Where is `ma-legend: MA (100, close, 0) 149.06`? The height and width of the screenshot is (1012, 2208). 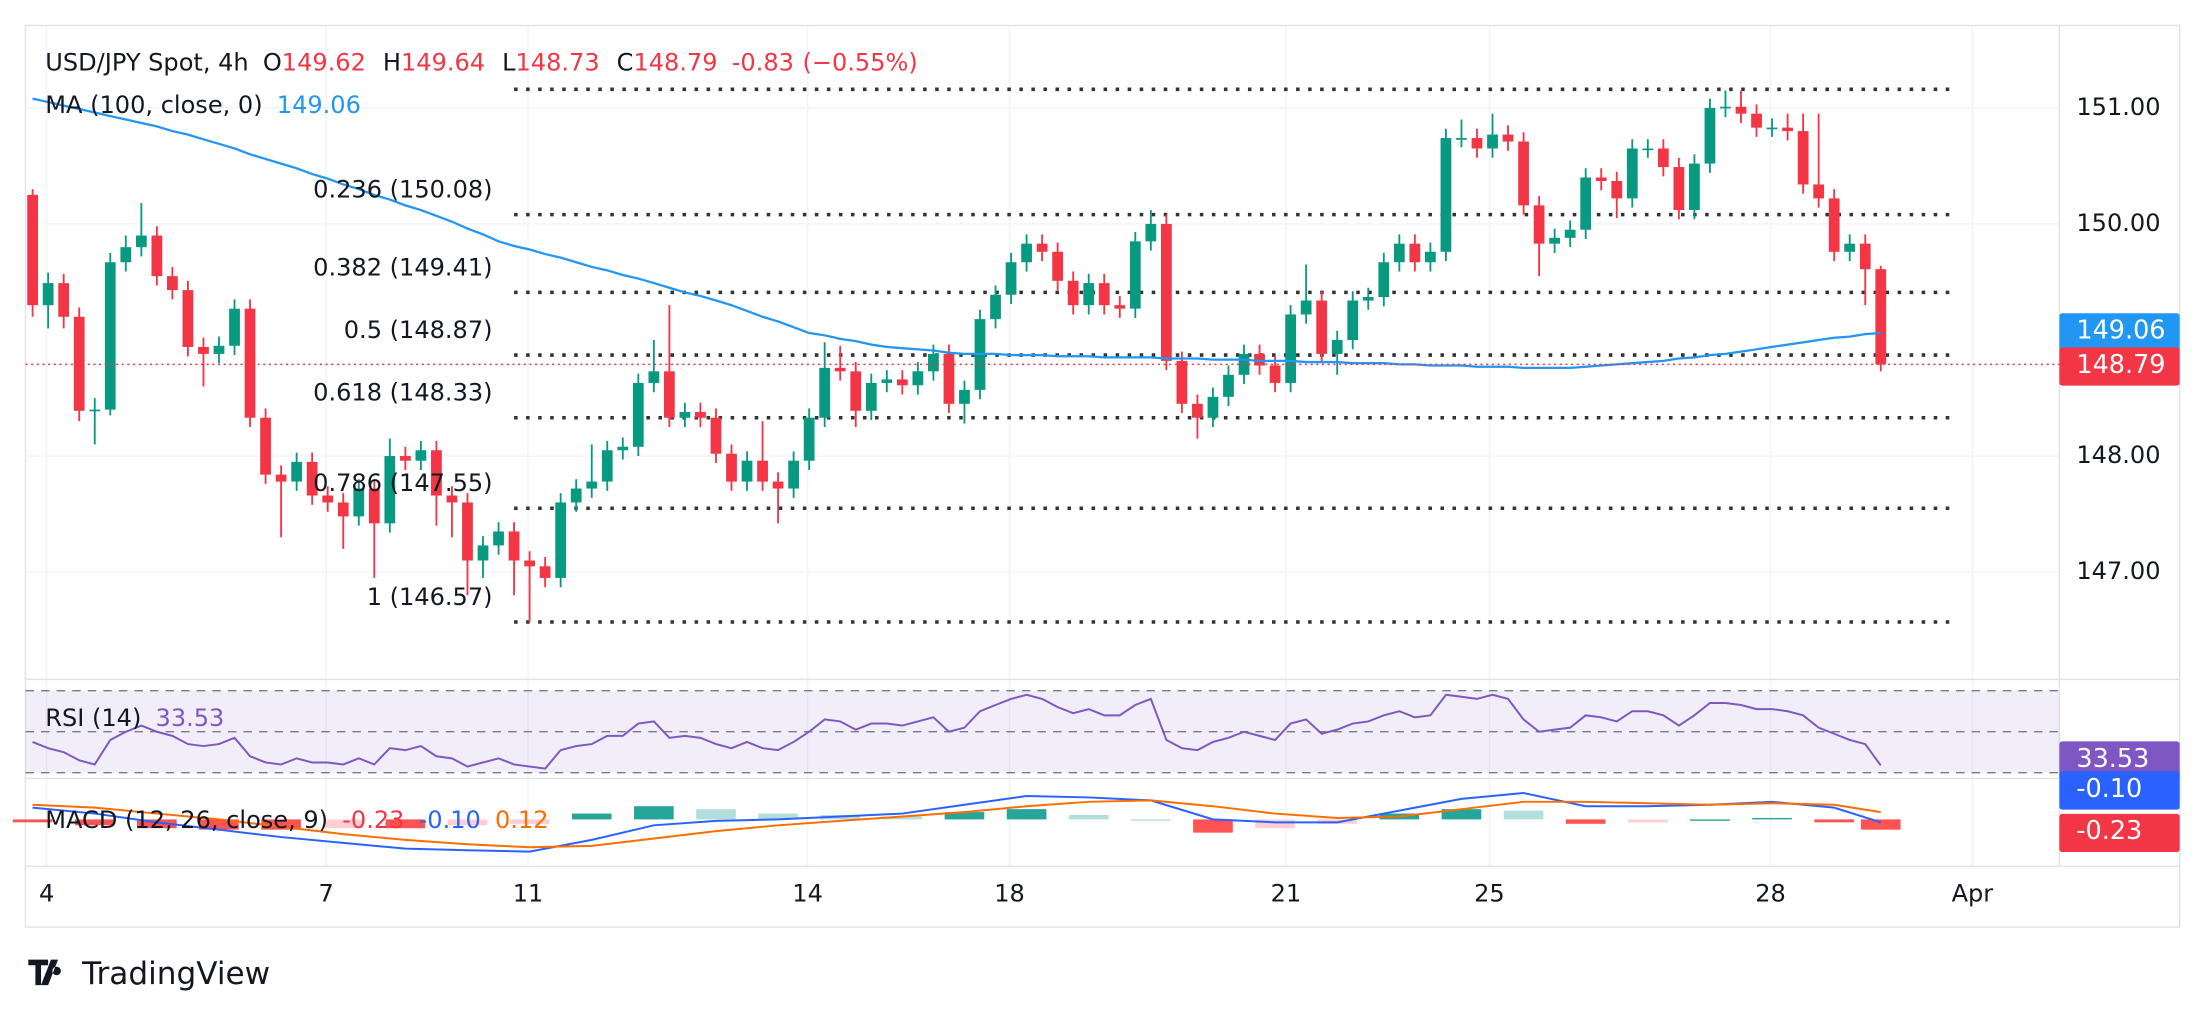 ma-legend: MA (100, close, 0) 149.06 is located at coordinates (203, 105).